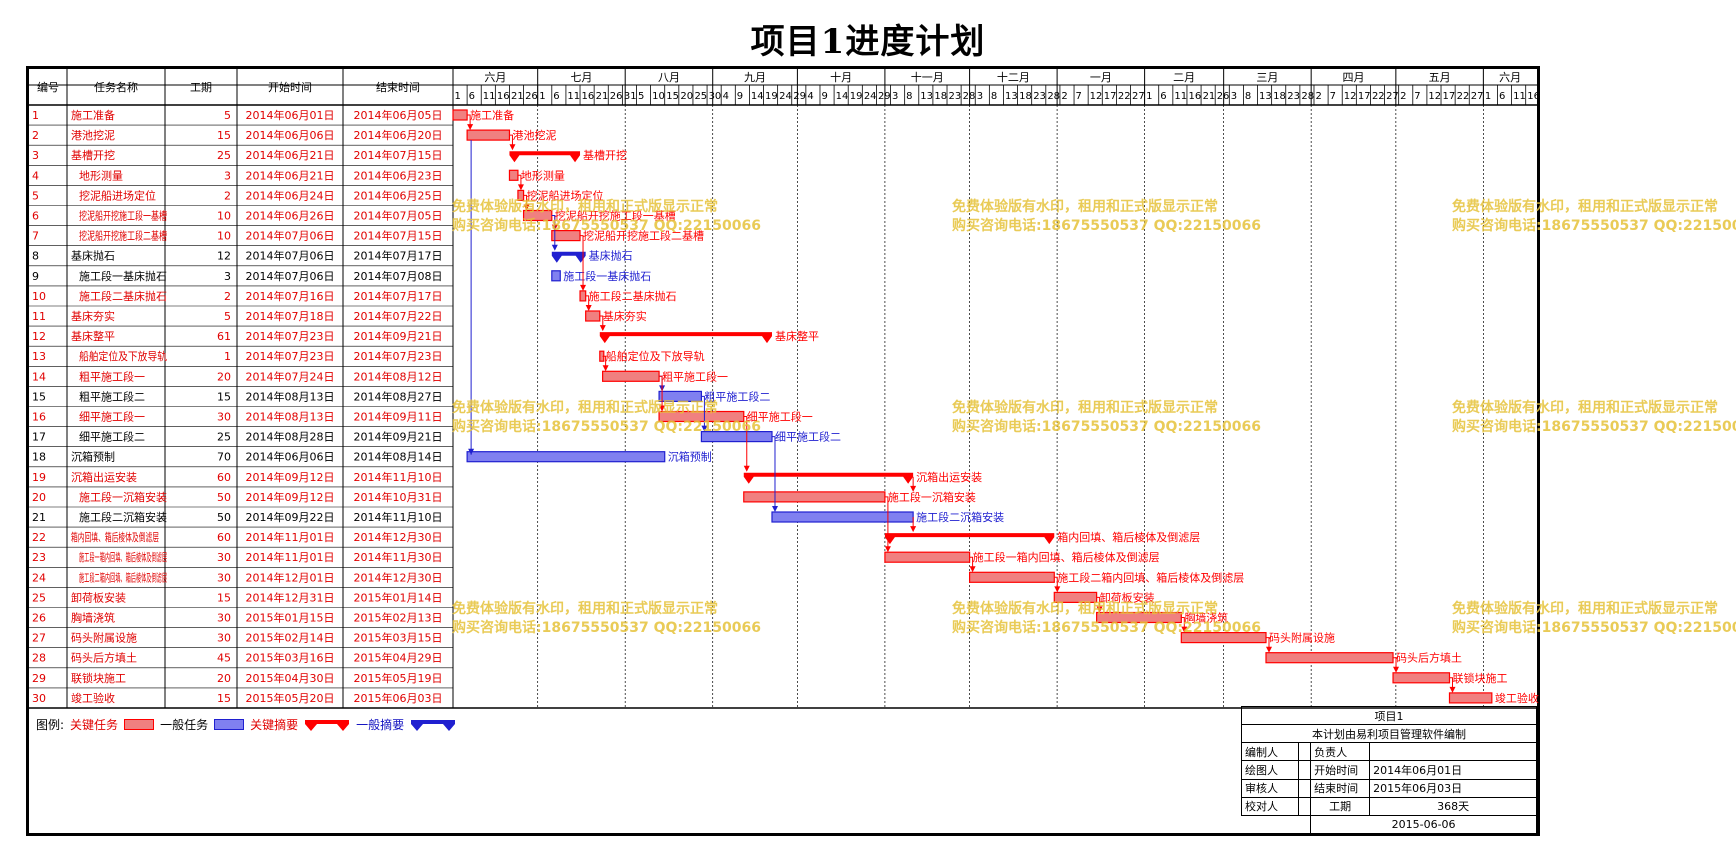  What do you see at coordinates (227, 356) in the screenshot?
I see `task-duration: 1` at bounding box center [227, 356].